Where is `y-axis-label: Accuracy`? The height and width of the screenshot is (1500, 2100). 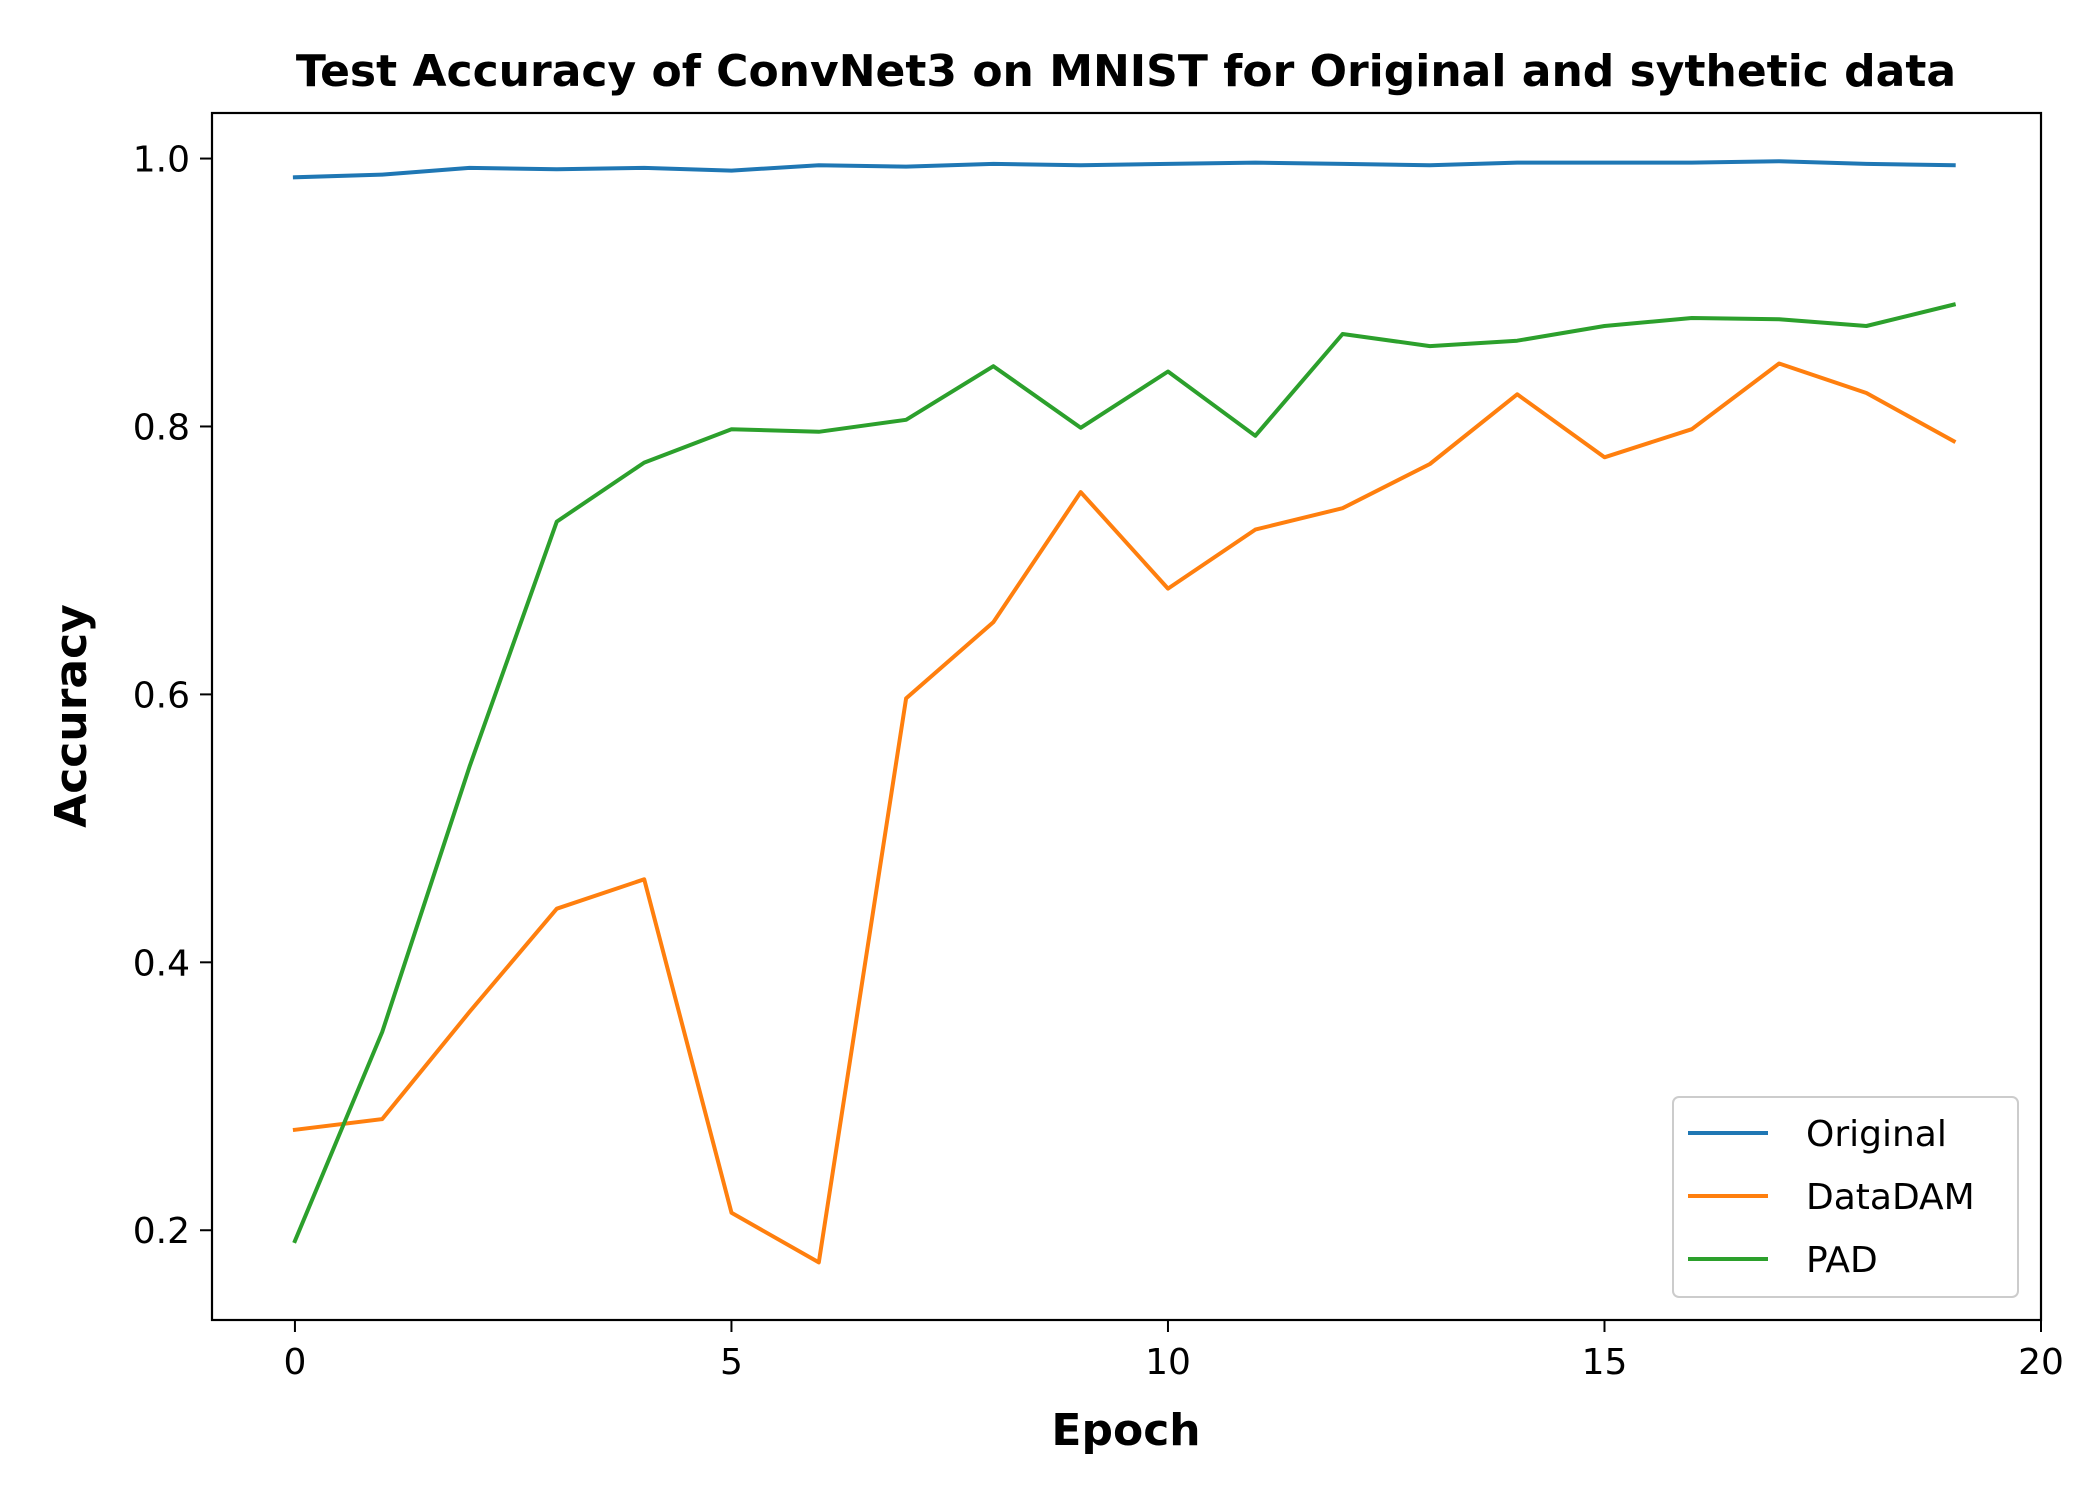
y-axis-label: Accuracy is located at coordinates (71, 716).